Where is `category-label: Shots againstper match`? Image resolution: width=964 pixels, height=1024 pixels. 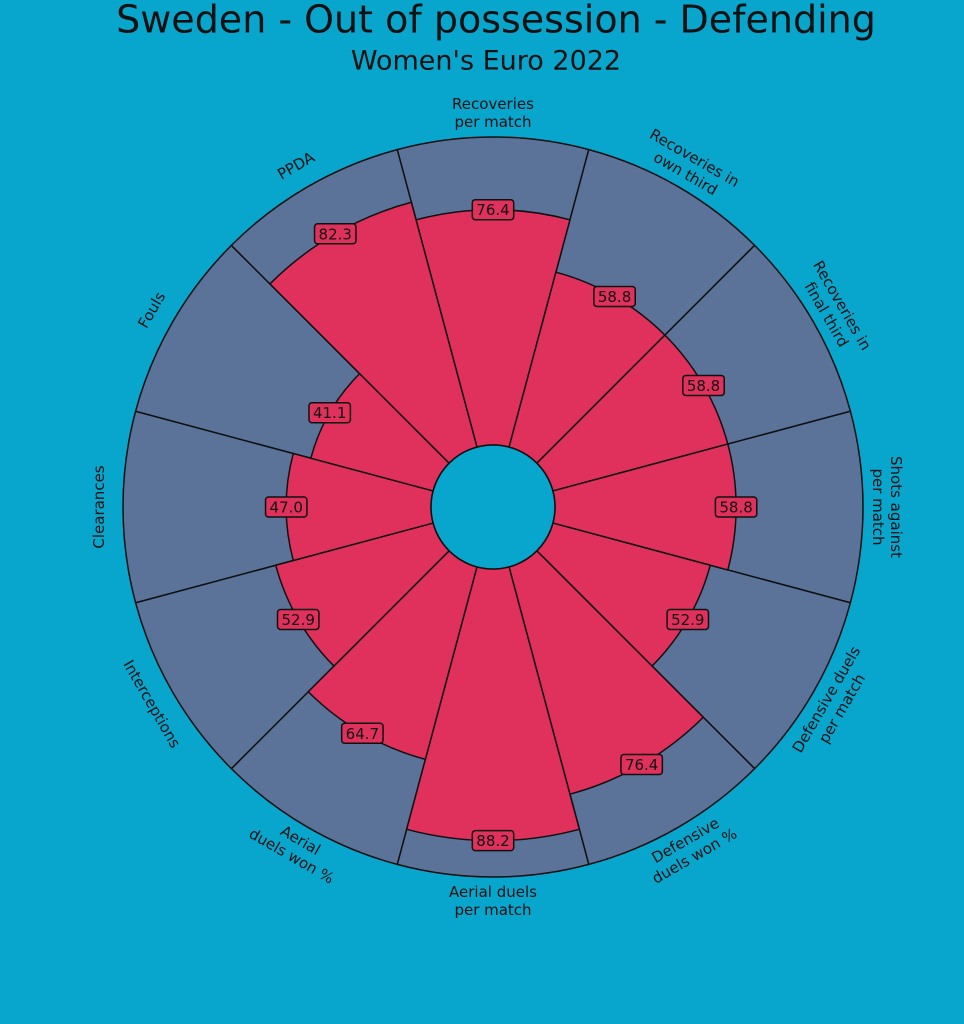 category-label: Shots againstper match is located at coordinates (888, 507).